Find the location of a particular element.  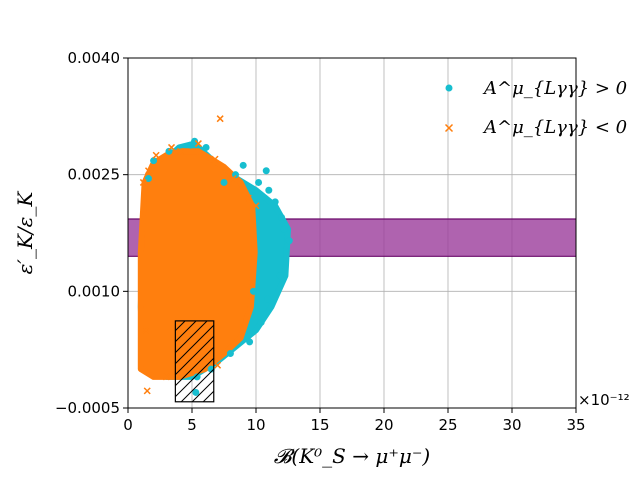

x-tick-label-4: 20 is located at coordinates (383, 425).